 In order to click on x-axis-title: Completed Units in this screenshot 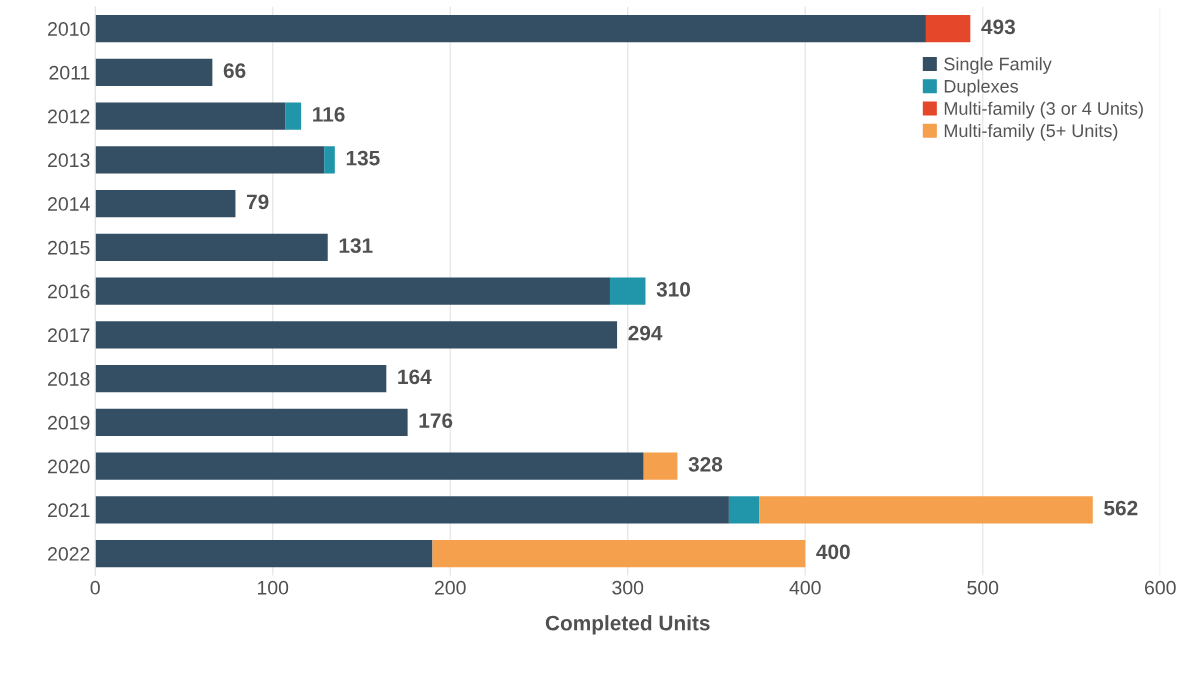, I will do `click(627, 625)`.